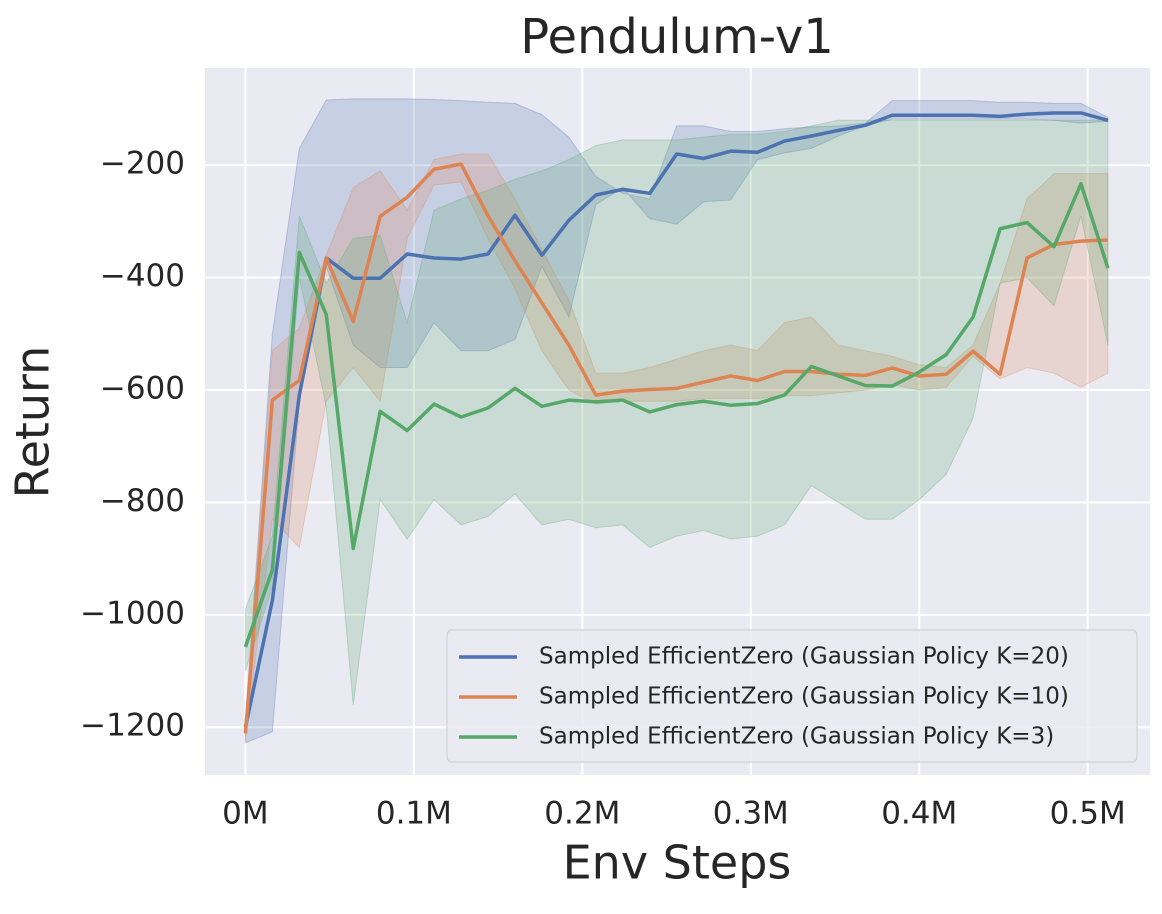 The height and width of the screenshot is (914, 1162). What do you see at coordinates (1088, 814) in the screenshot?
I see `x-tick-label: 0.5M` at bounding box center [1088, 814].